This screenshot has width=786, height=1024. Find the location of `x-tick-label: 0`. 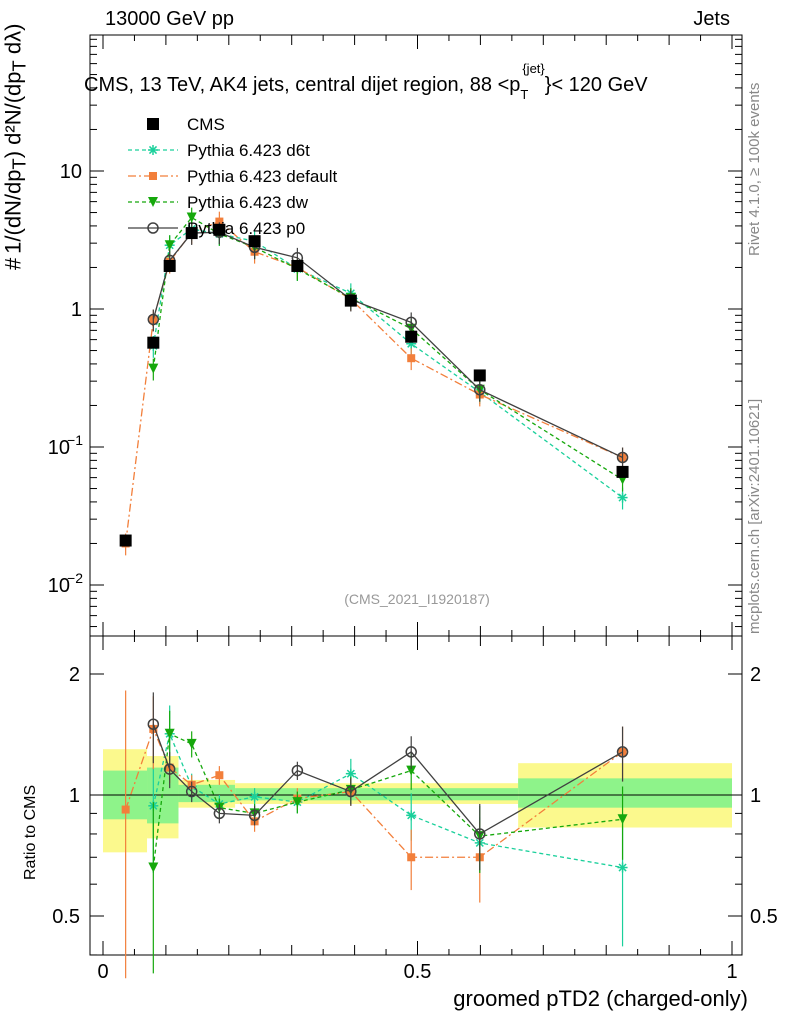

x-tick-label: 0 is located at coordinates (102, 972).